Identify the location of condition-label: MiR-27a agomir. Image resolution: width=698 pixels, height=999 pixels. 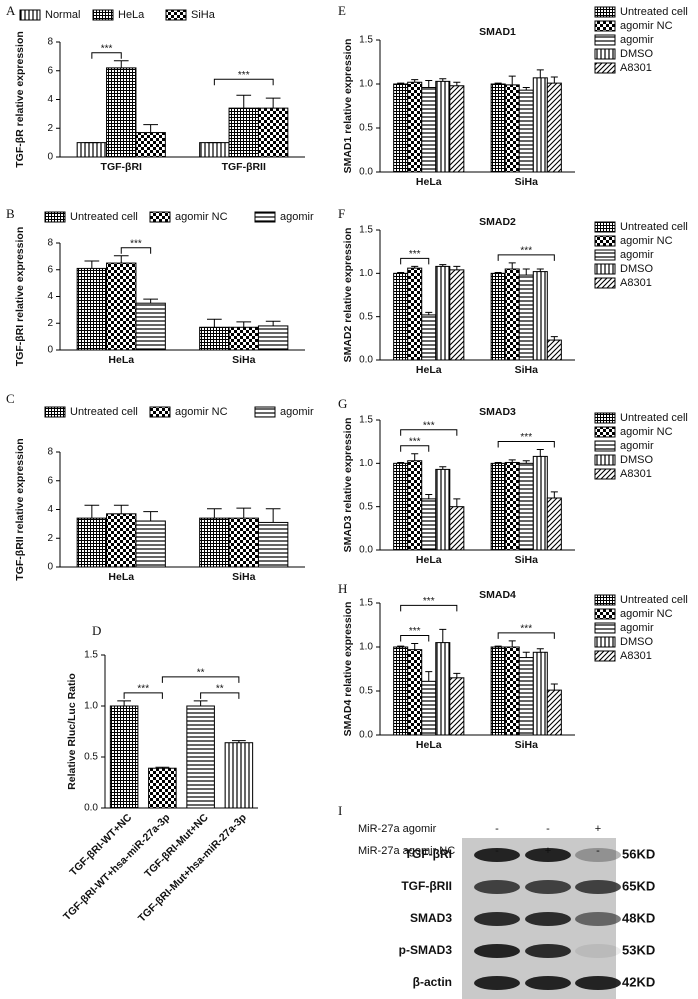
(397, 829).